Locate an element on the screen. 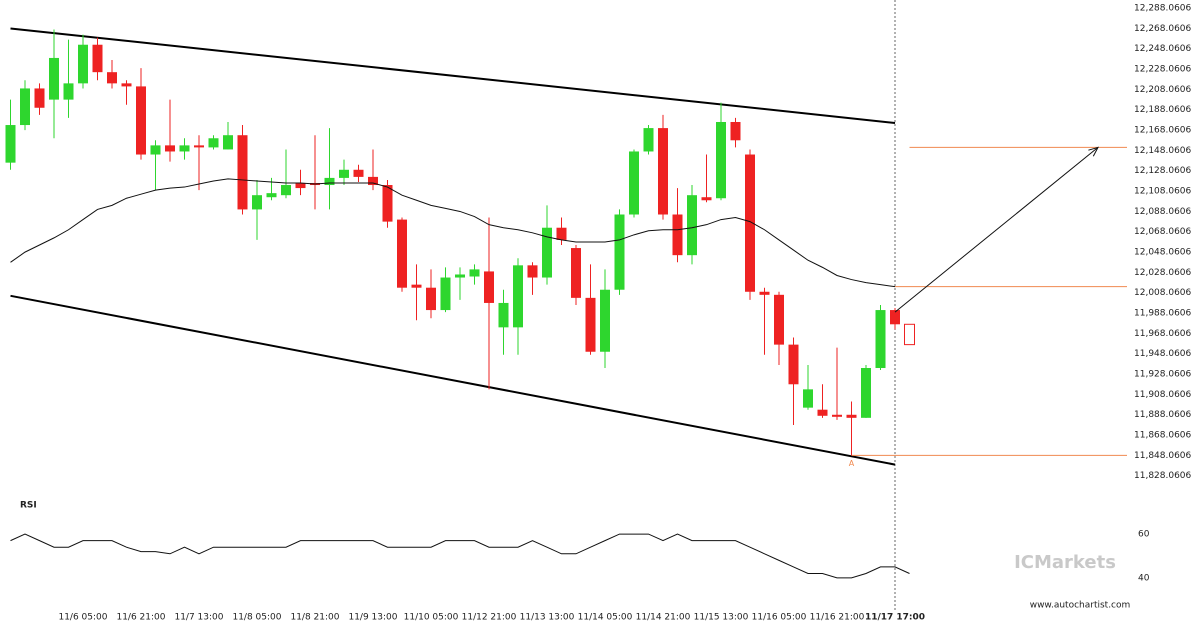  x-tick-label: 11/14 05:00 is located at coordinates (605, 618).